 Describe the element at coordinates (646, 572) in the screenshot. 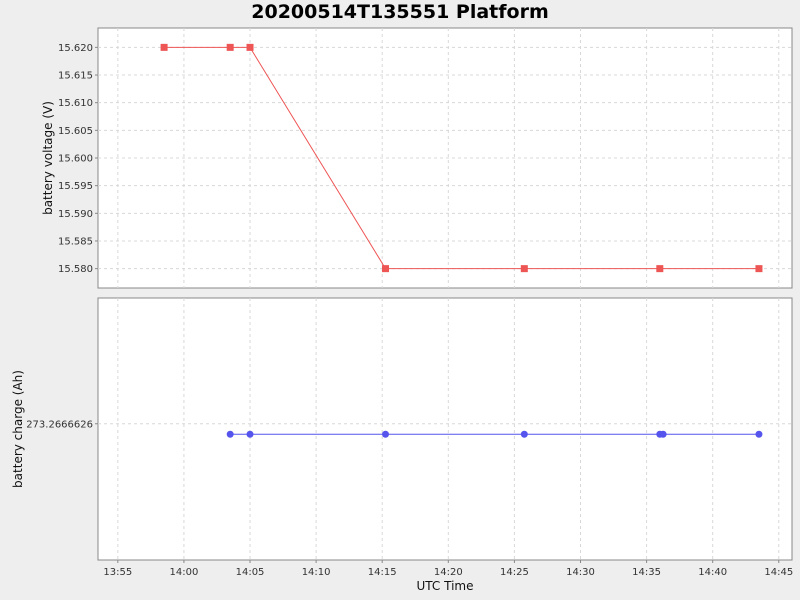

I see `x-tick-label: 14:35` at that location.